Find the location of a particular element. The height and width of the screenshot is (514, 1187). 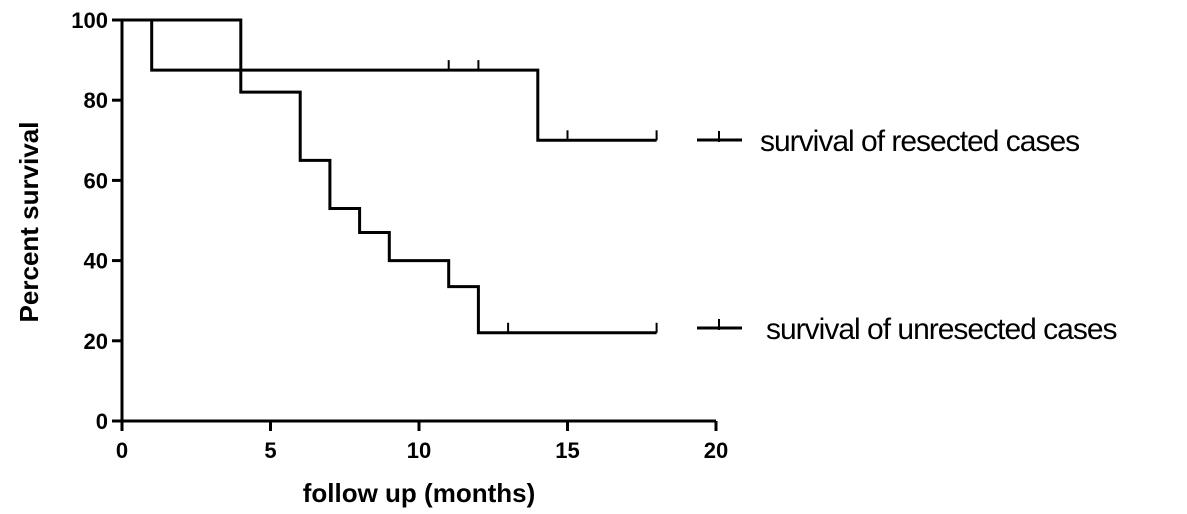

x-axis: 0 5 10 15 20 is located at coordinates (422, 441).